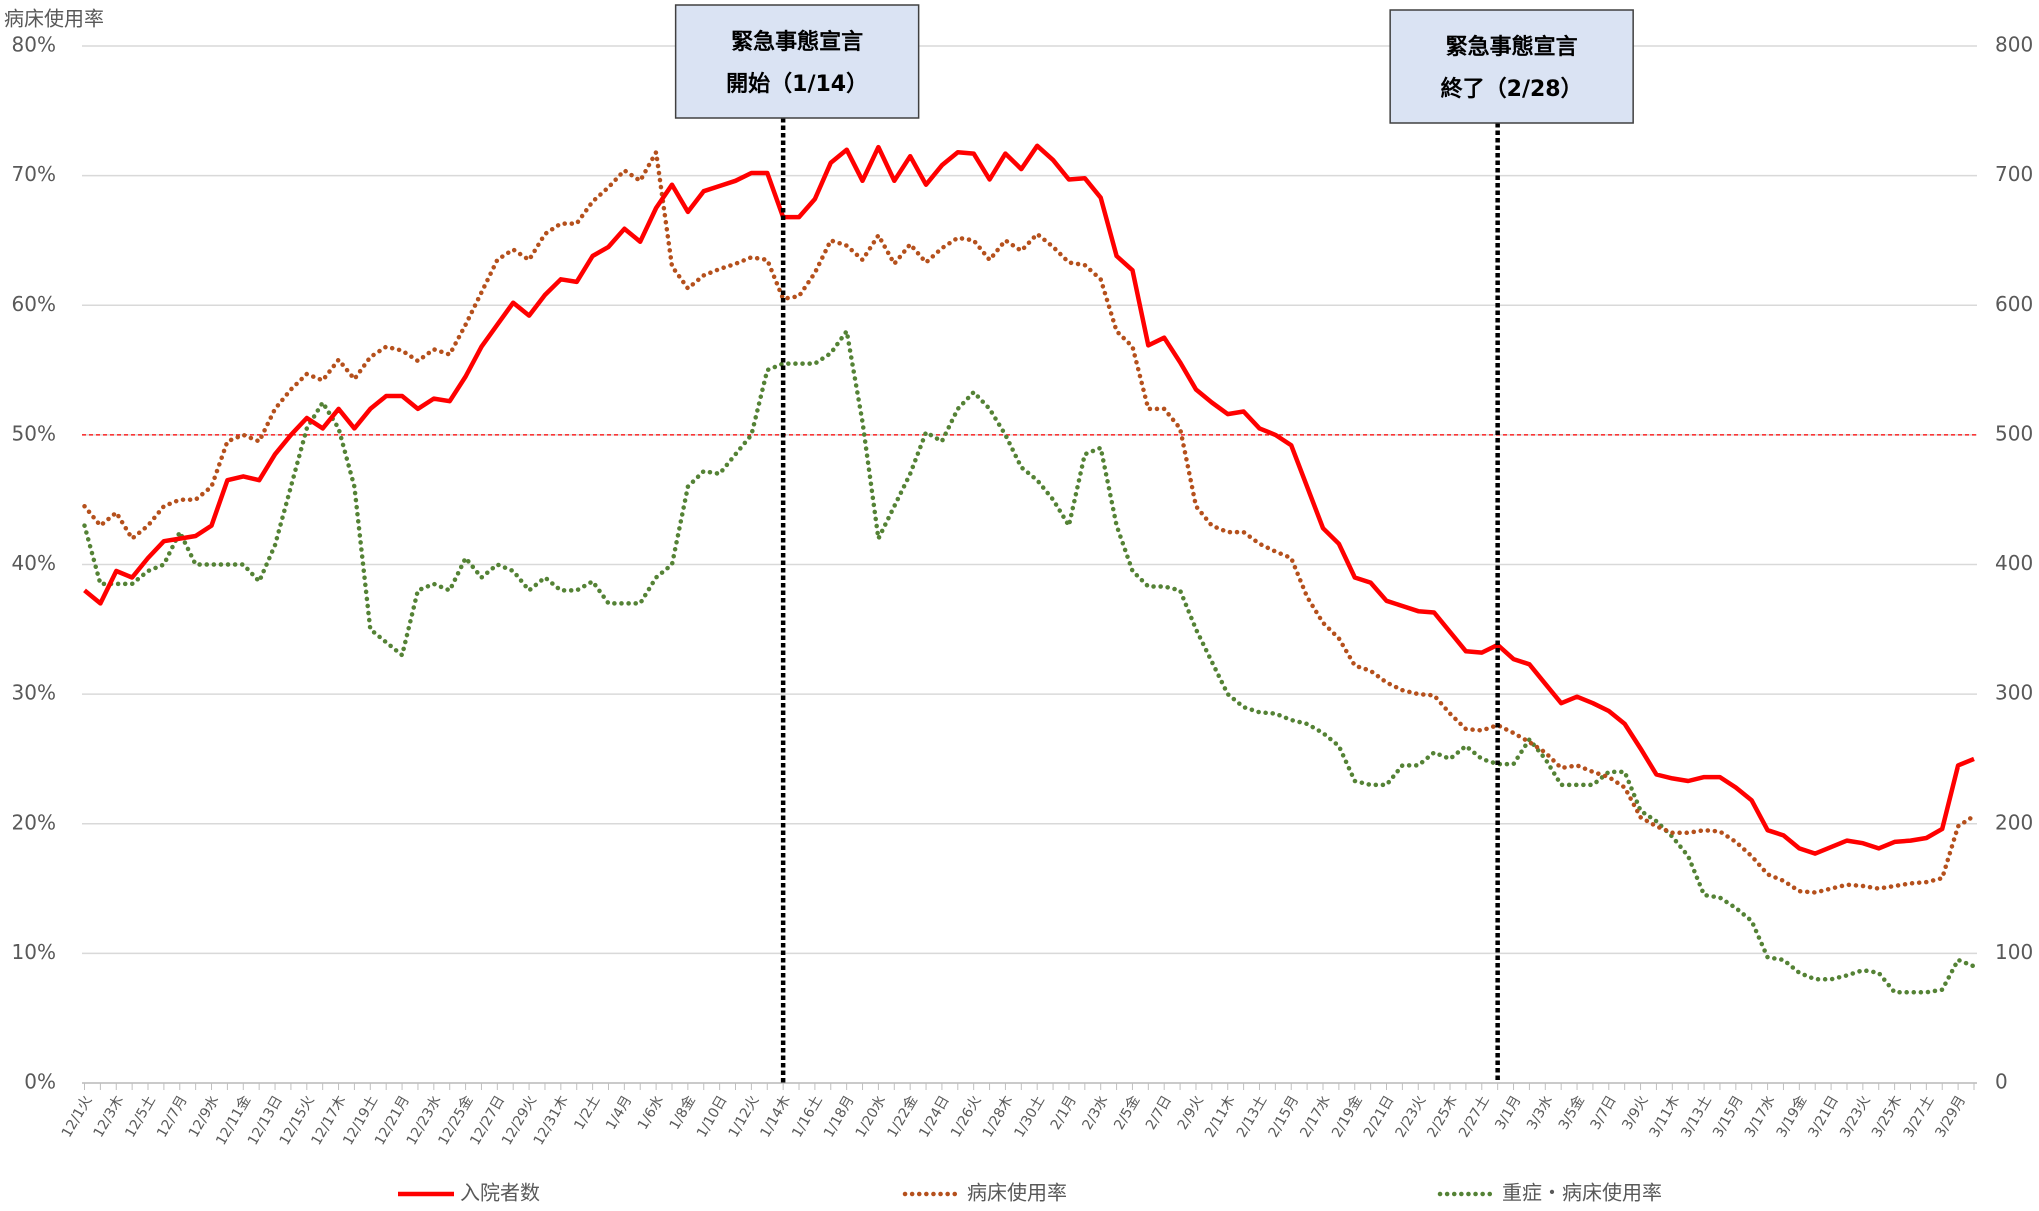 The image size is (2039, 1211). I want to click on y2-tick-label: 700, so click(2014, 174).